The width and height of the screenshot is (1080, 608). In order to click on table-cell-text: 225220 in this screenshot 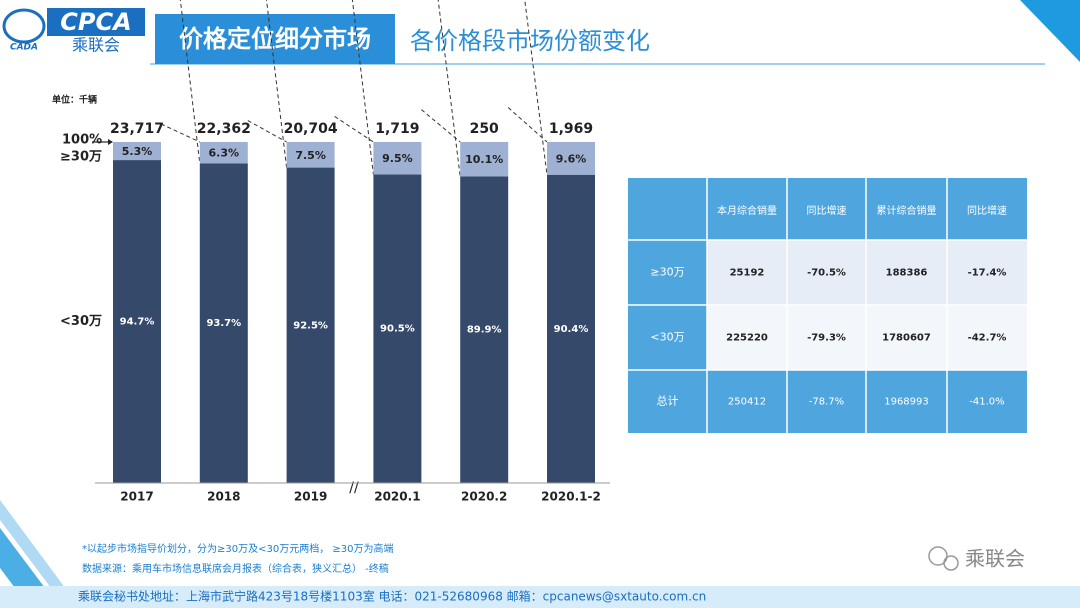, I will do `click(747, 338)`.